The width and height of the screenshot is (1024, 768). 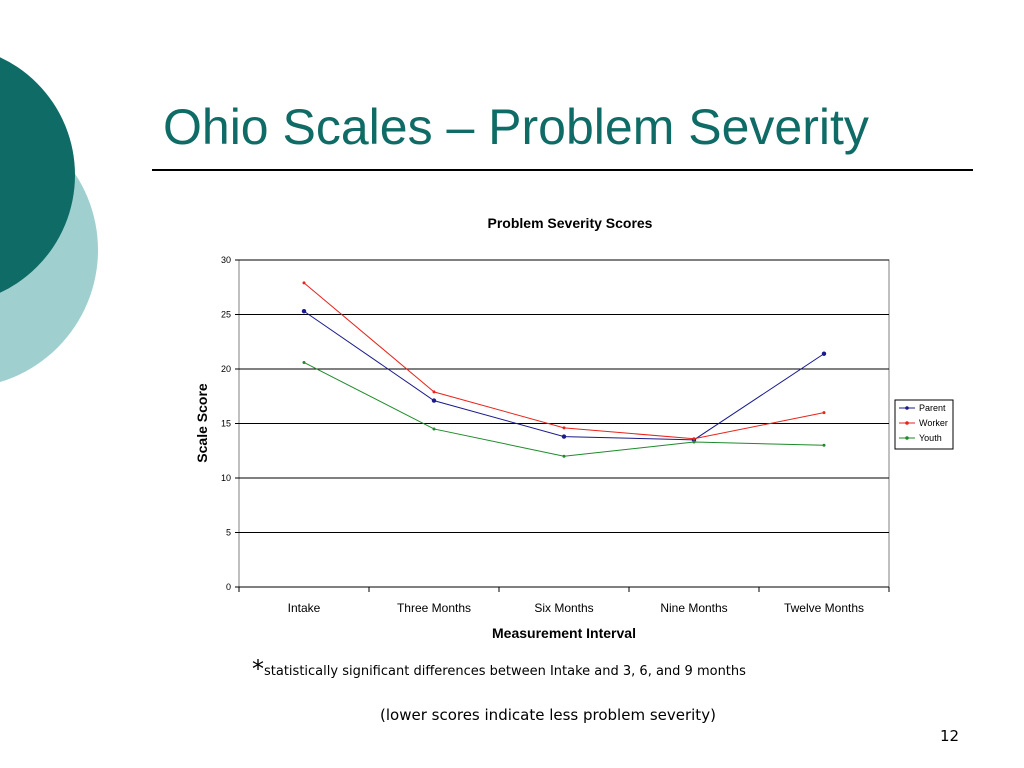 What do you see at coordinates (226, 260) in the screenshot?
I see `y-tick-label: 30` at bounding box center [226, 260].